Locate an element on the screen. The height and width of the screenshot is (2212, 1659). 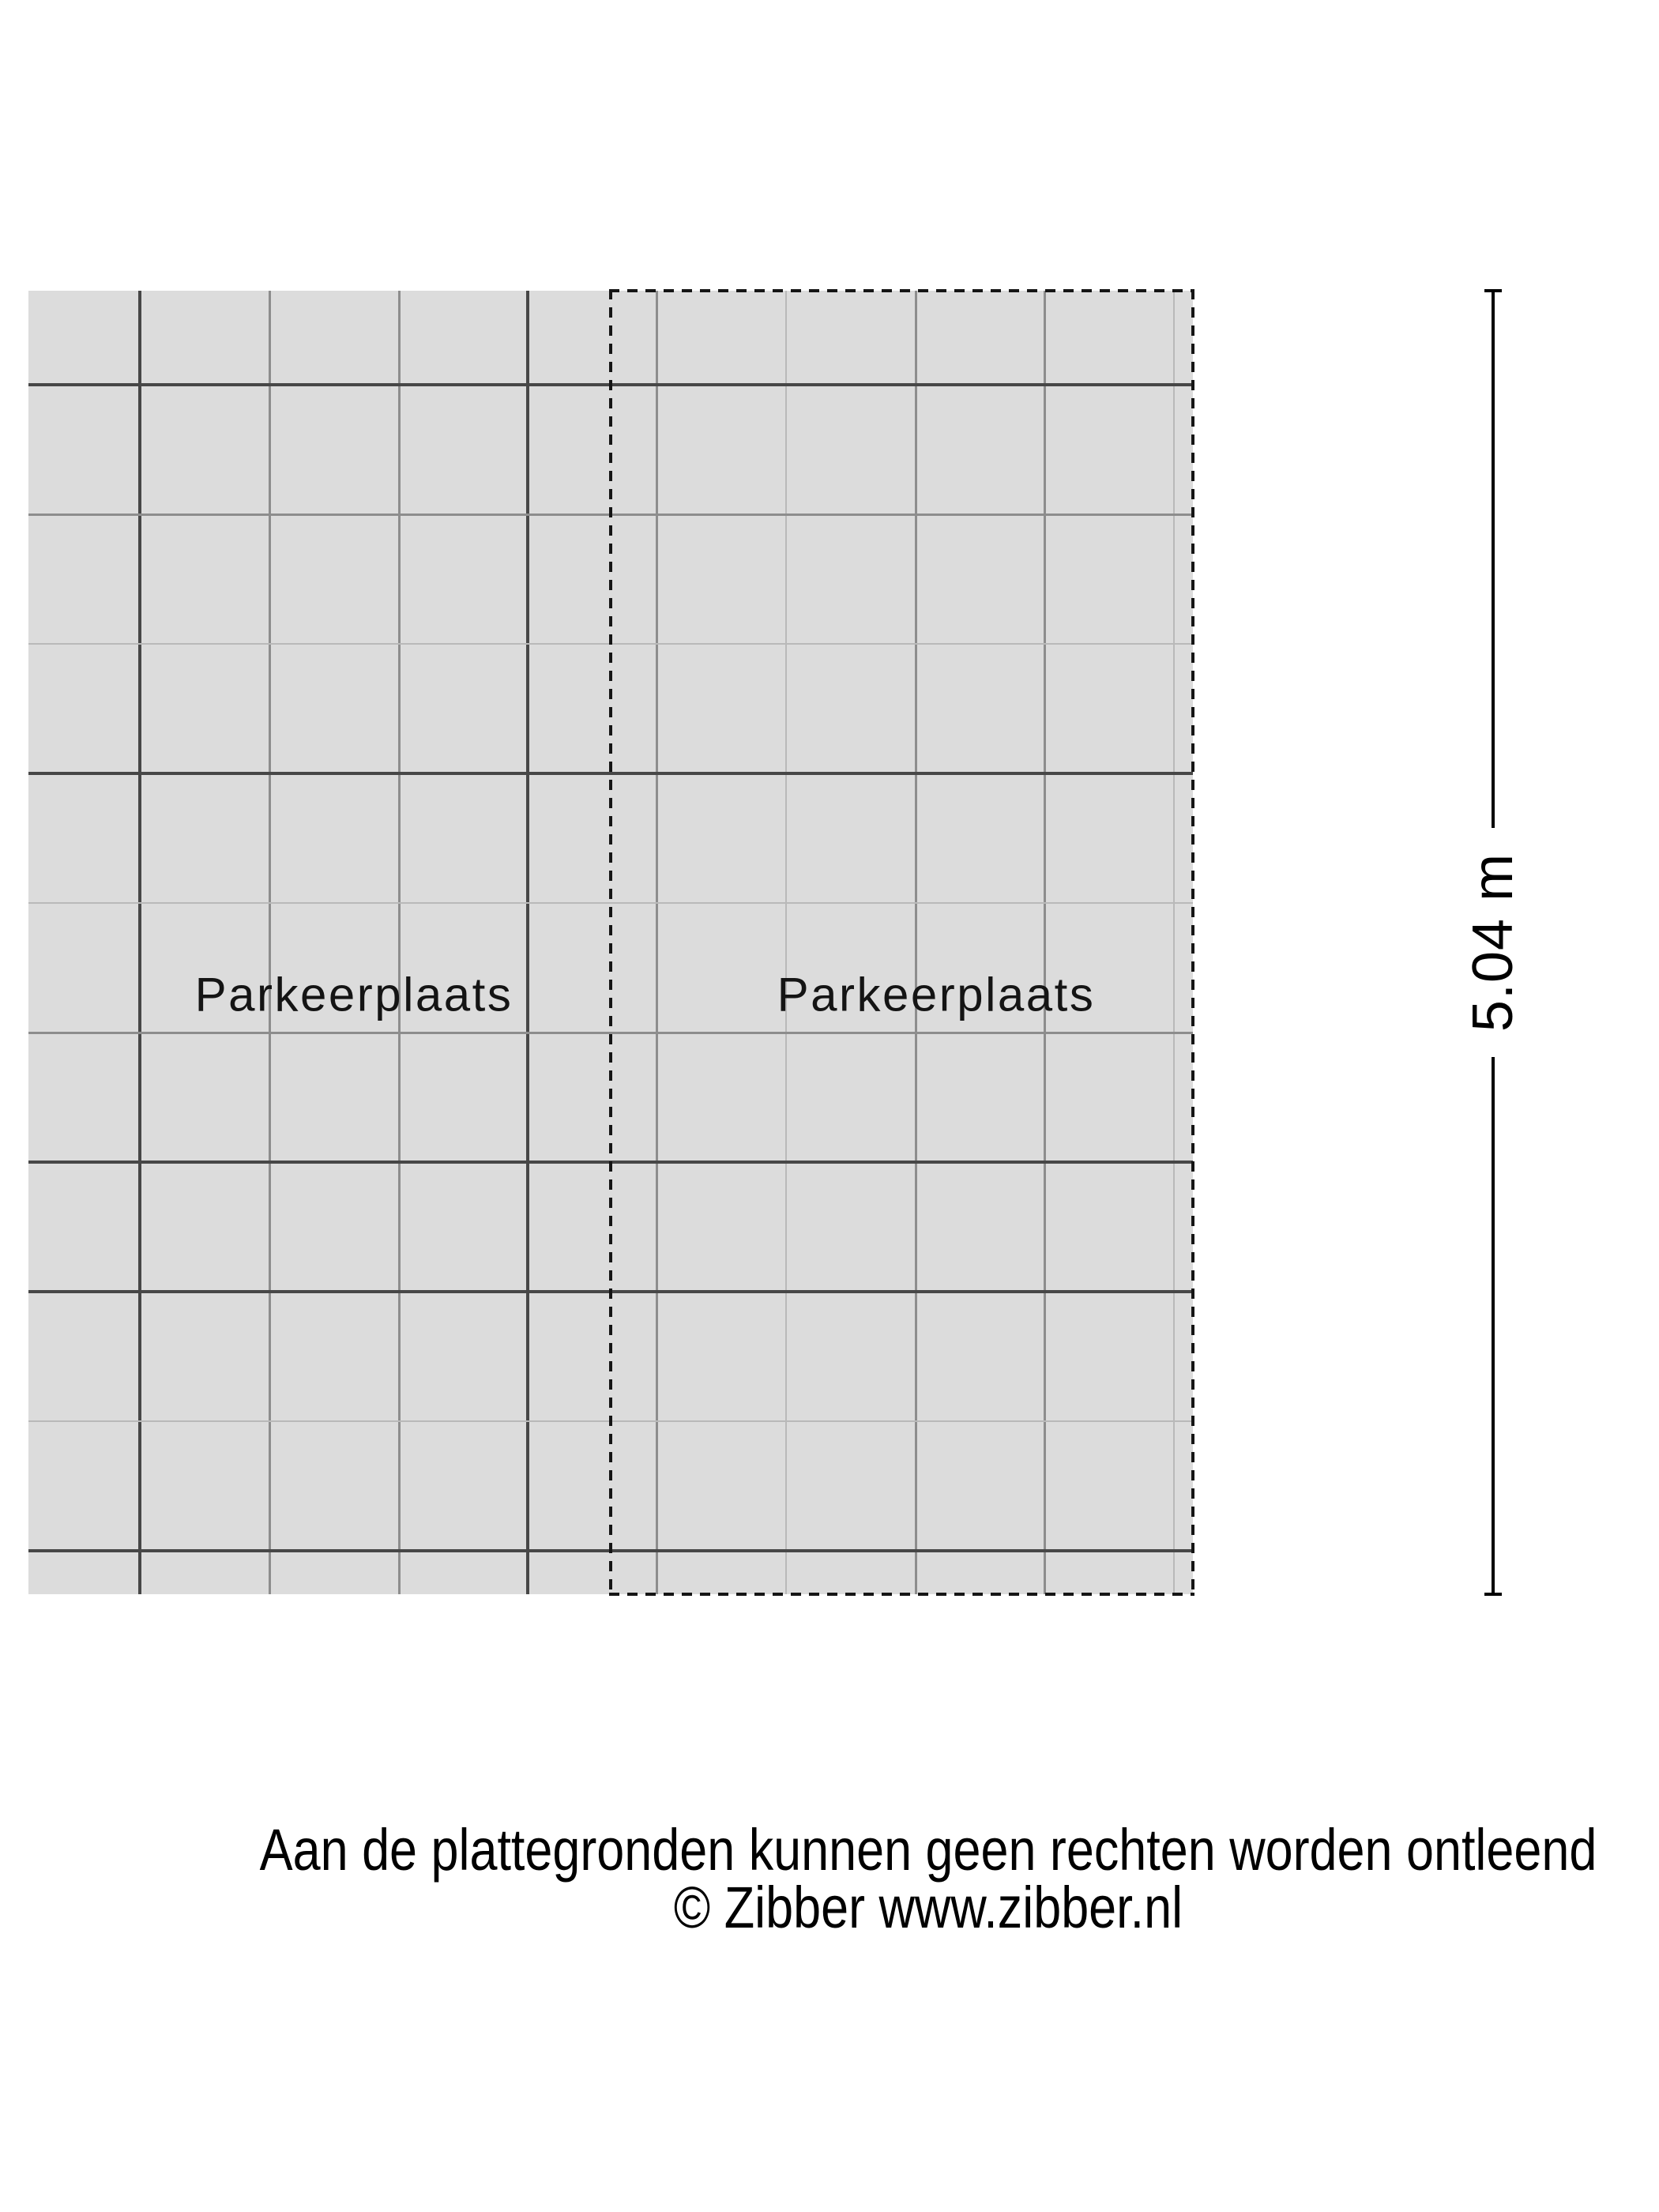
dashed-outline-bottom is located at coordinates (901, 1594).